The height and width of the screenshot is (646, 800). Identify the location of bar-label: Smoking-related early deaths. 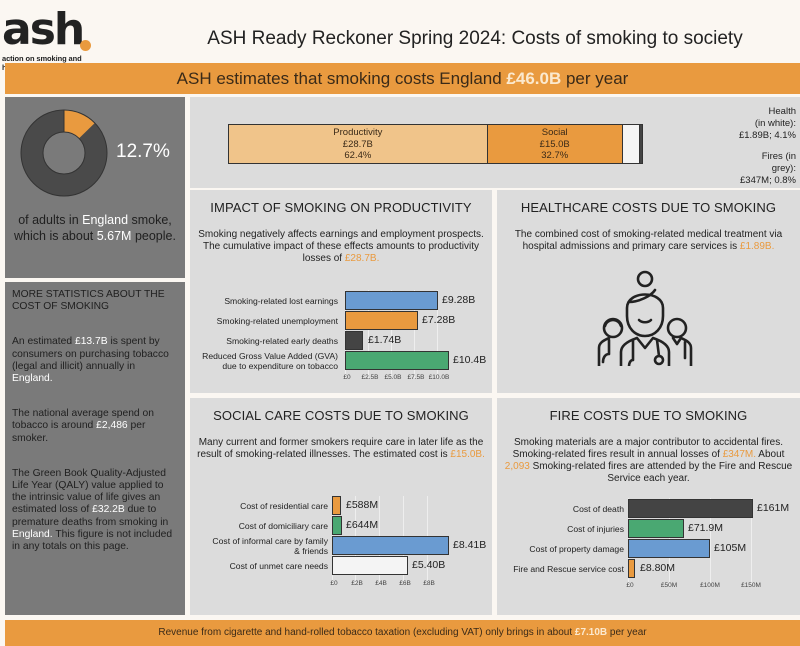
(282, 341).